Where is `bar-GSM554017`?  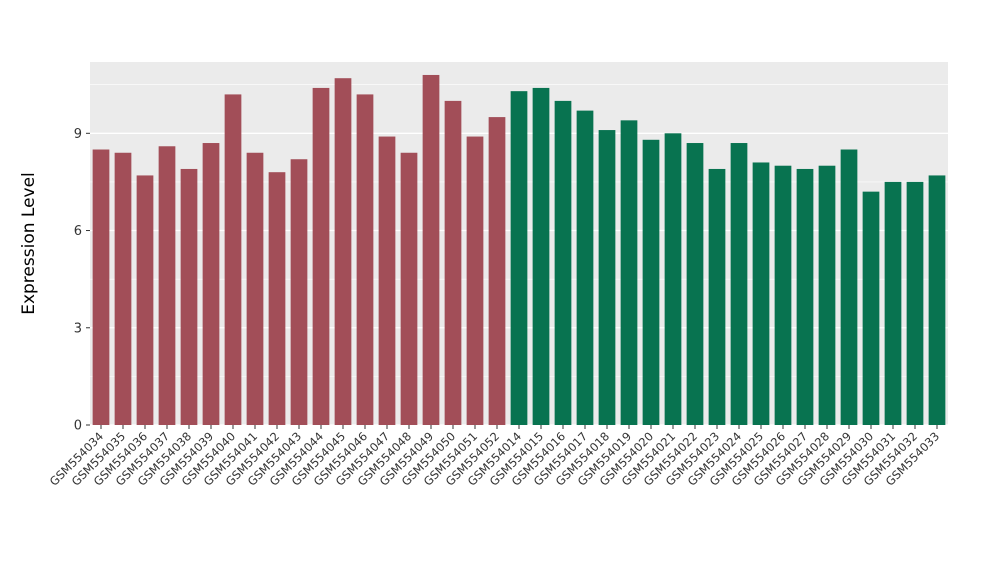 bar-GSM554017 is located at coordinates (585, 267).